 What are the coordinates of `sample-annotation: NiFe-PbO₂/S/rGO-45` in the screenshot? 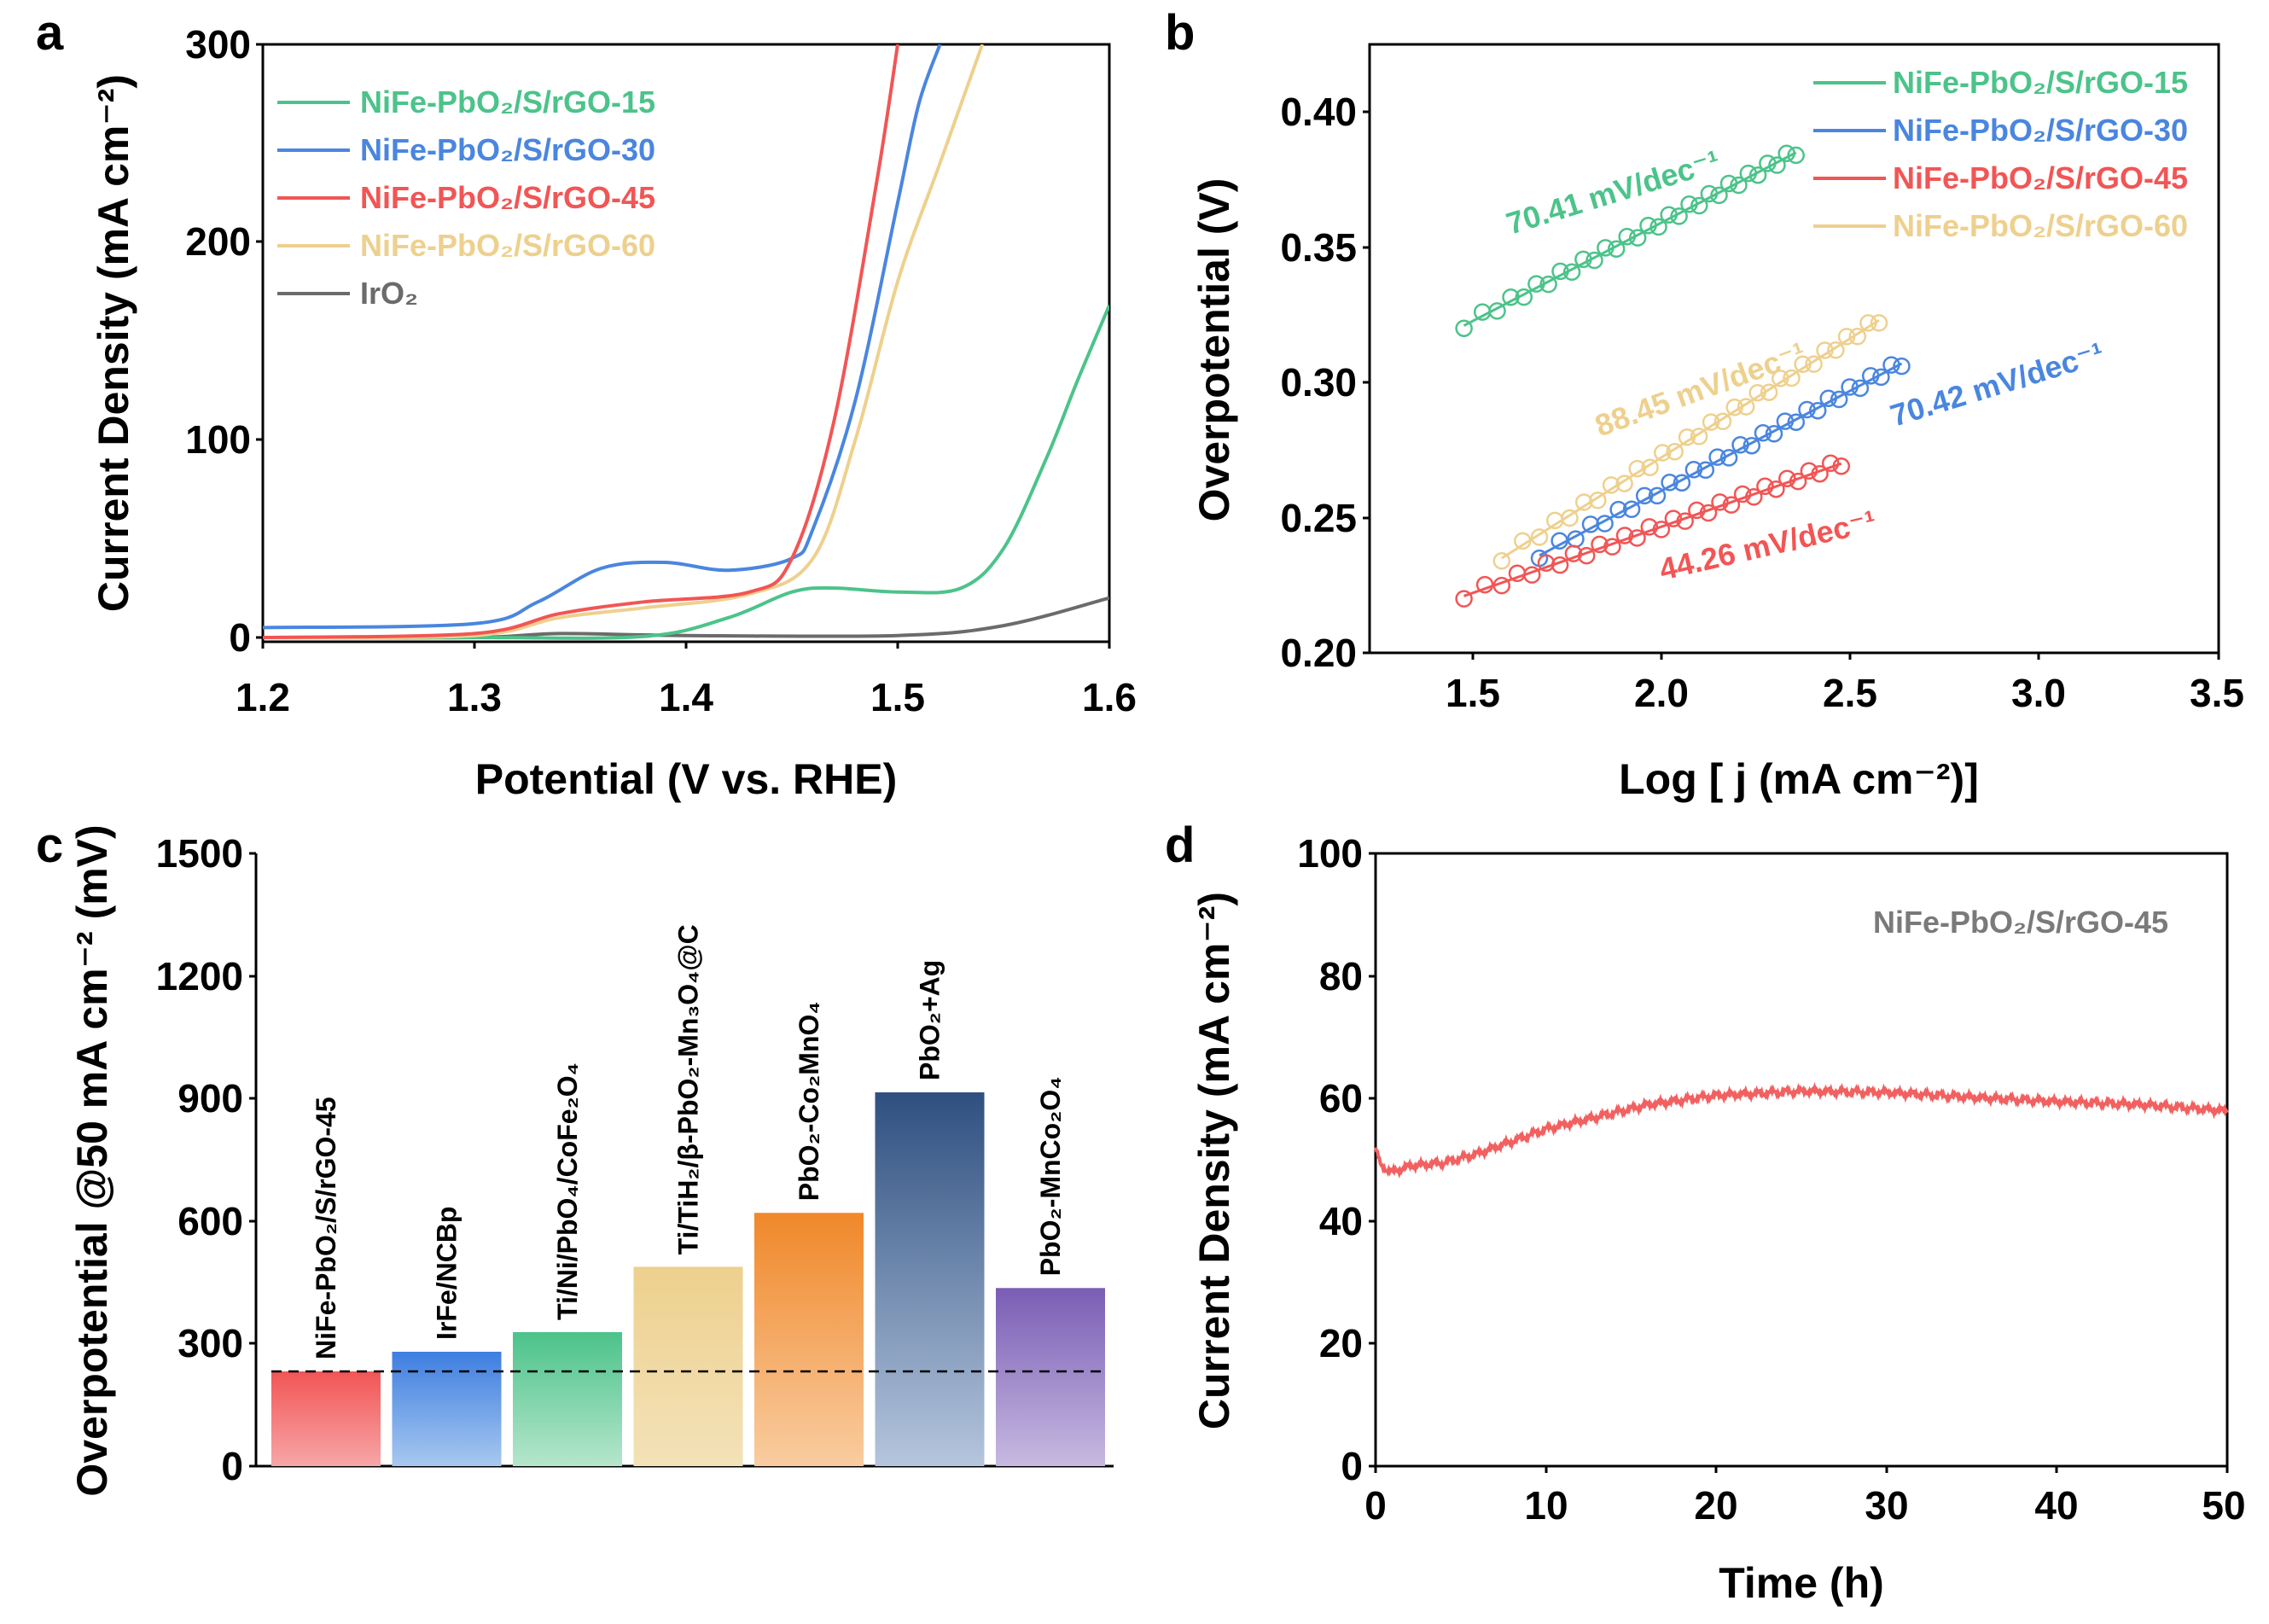 It's located at (2021, 923).